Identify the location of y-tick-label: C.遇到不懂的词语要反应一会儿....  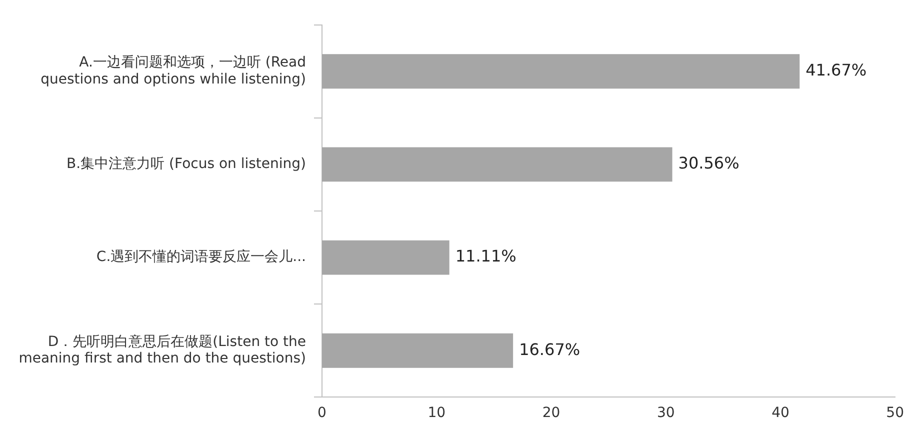
(201, 257).